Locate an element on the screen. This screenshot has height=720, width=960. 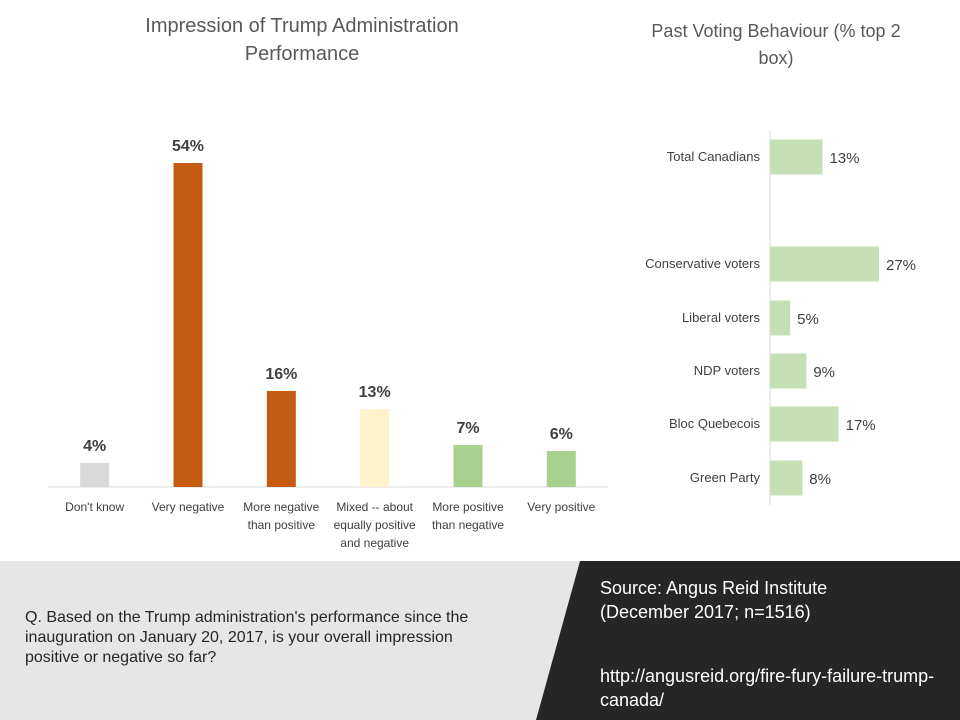
category-label: Very positive is located at coordinates (561, 507).